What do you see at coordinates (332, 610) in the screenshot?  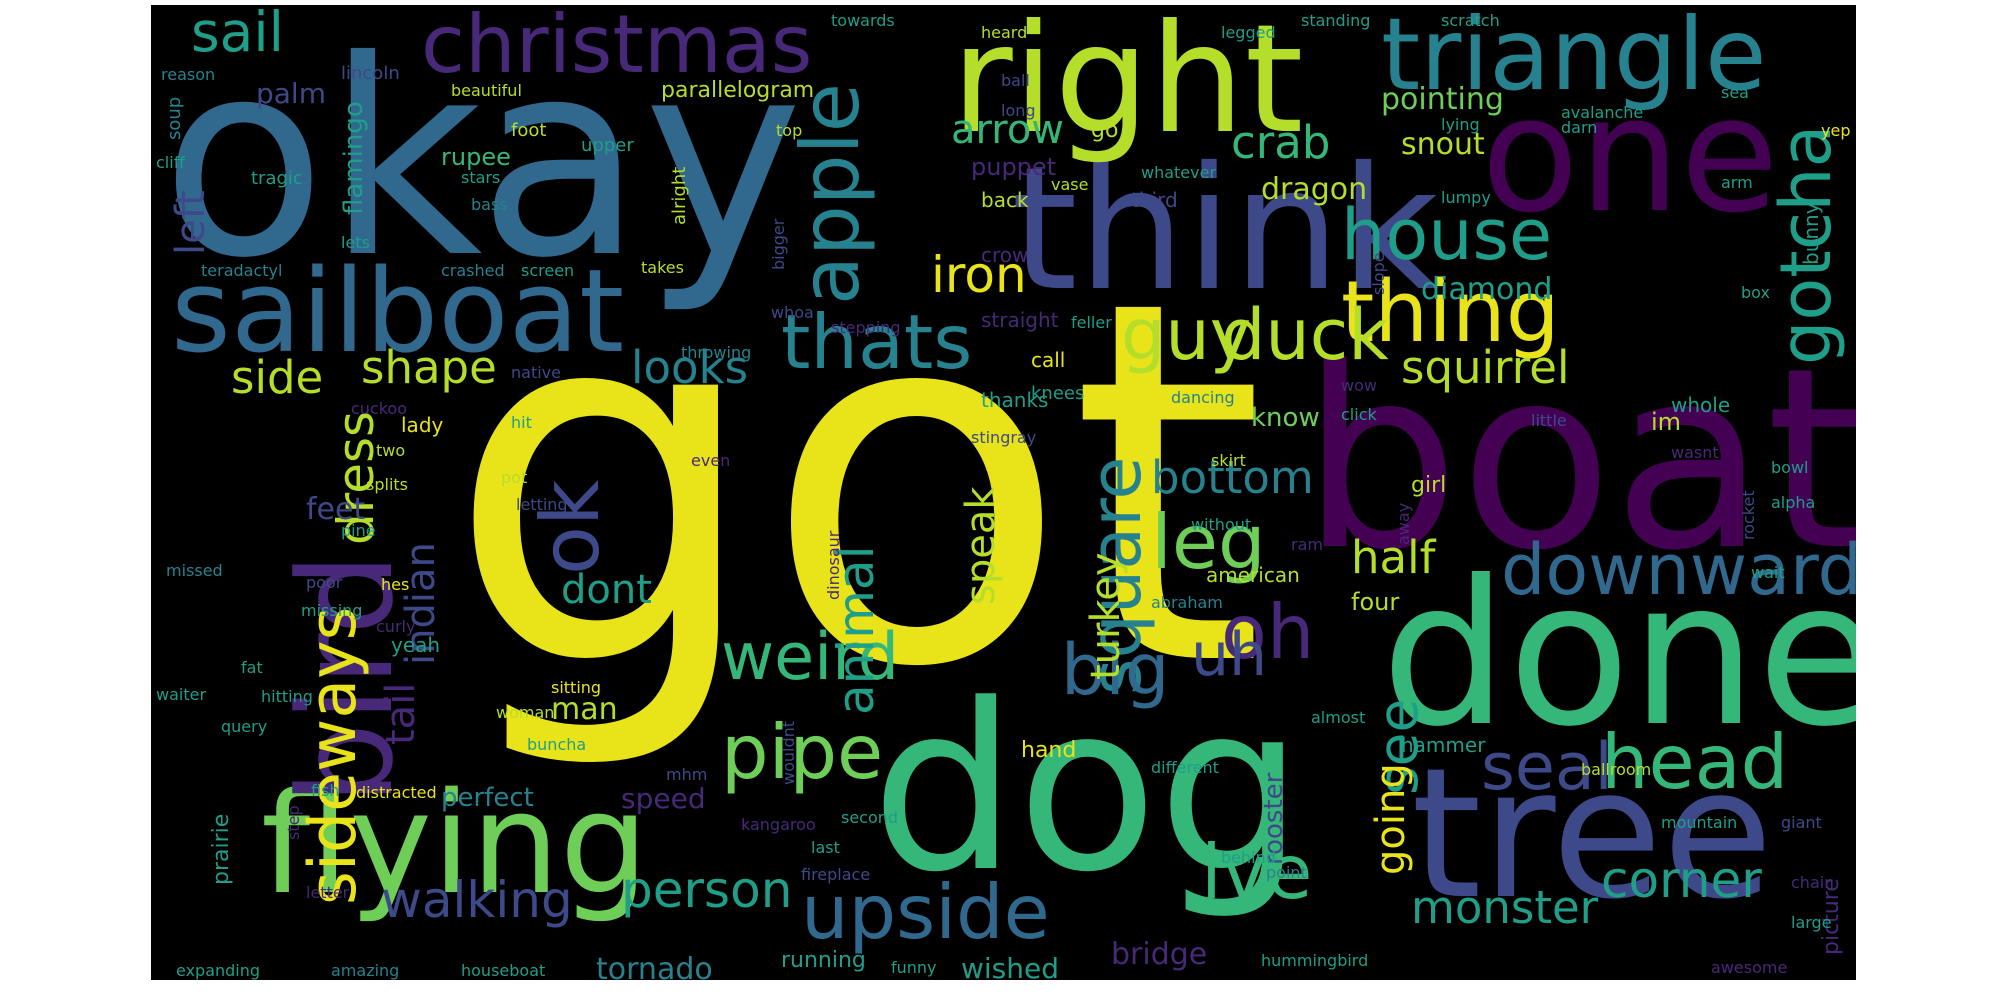 I see `word-missing: missing` at bounding box center [332, 610].